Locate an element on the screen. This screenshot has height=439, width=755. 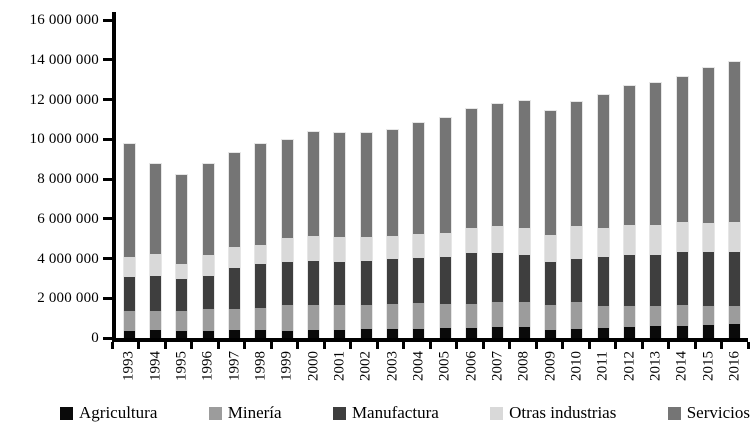
bar-slot-2002 is located at coordinates (366, 179).